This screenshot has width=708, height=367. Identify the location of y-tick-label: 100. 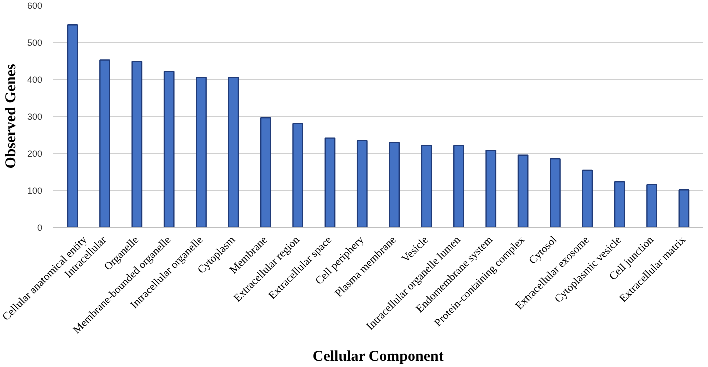
(35, 191).